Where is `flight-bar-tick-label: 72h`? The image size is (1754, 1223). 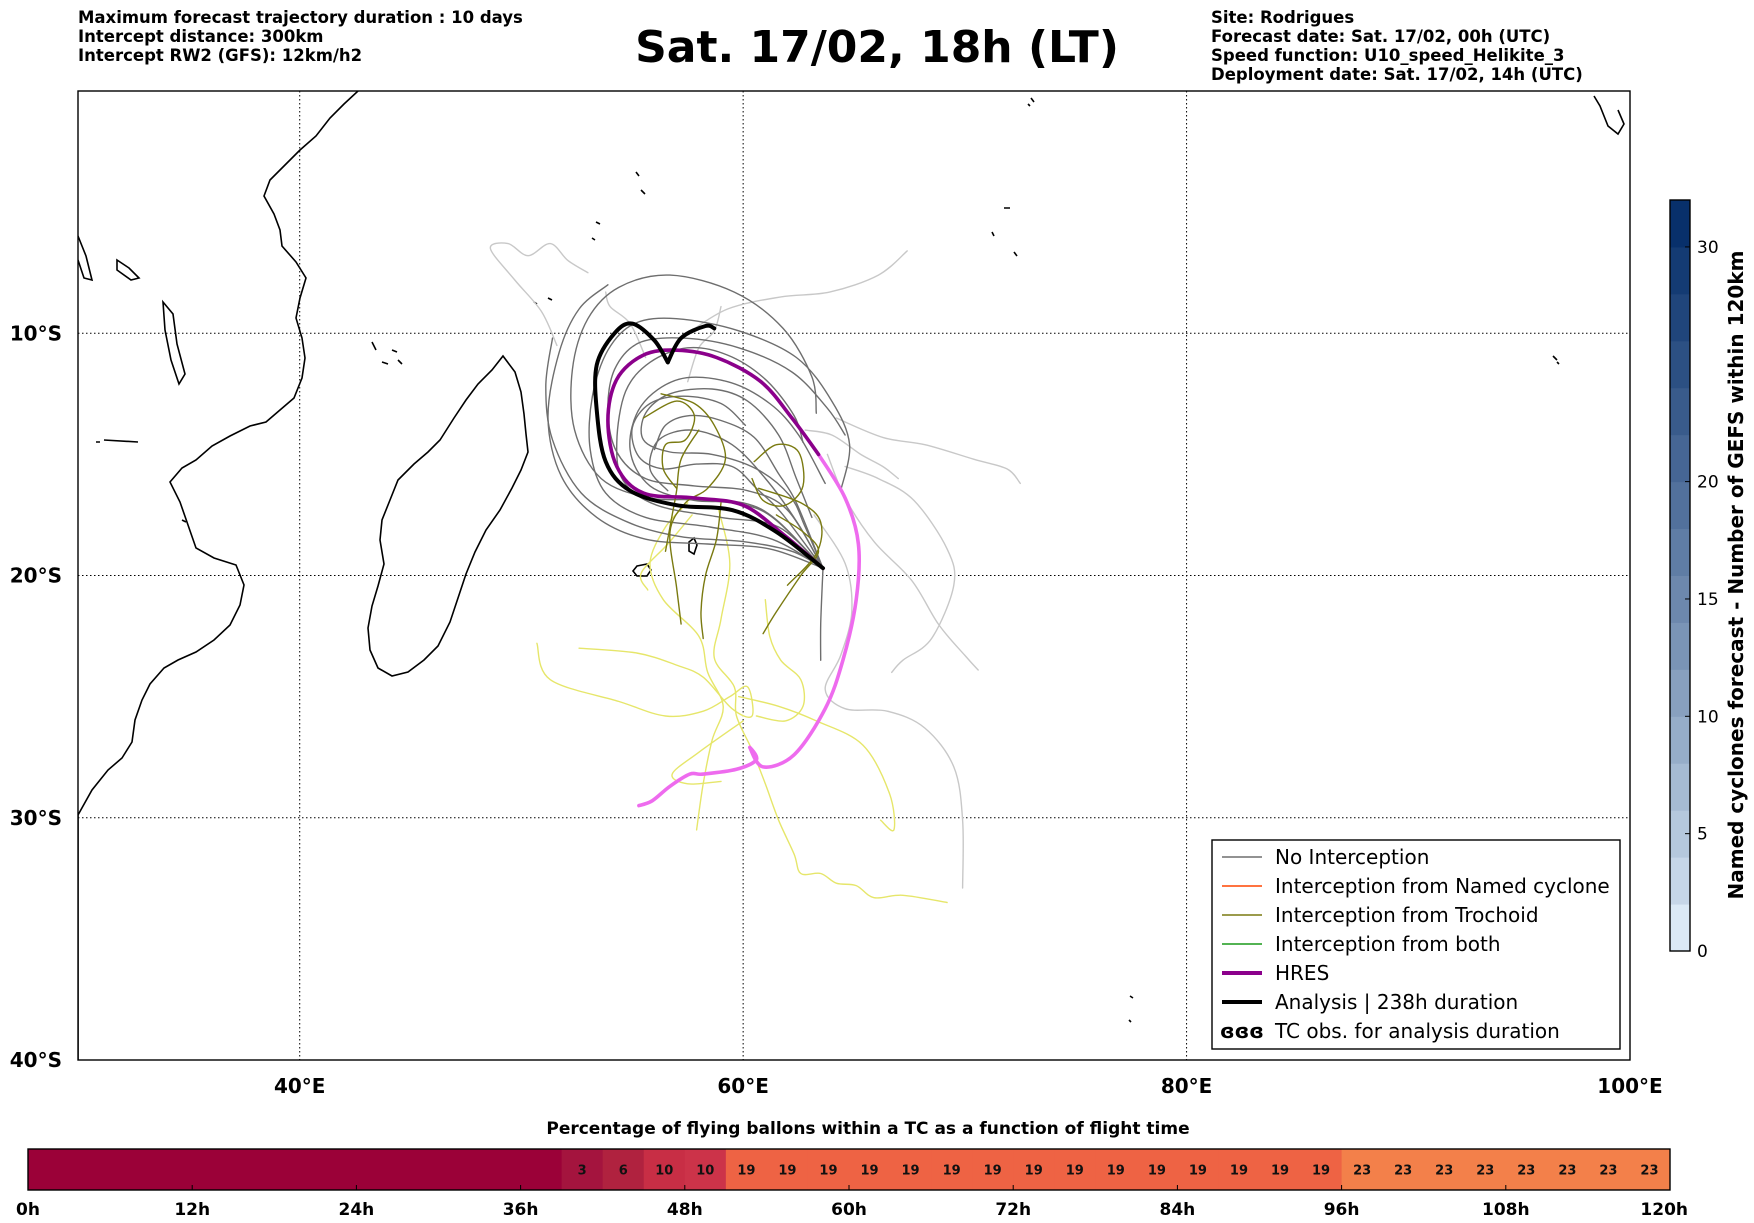
flight-bar-tick-label: 72h is located at coordinates (1013, 1210).